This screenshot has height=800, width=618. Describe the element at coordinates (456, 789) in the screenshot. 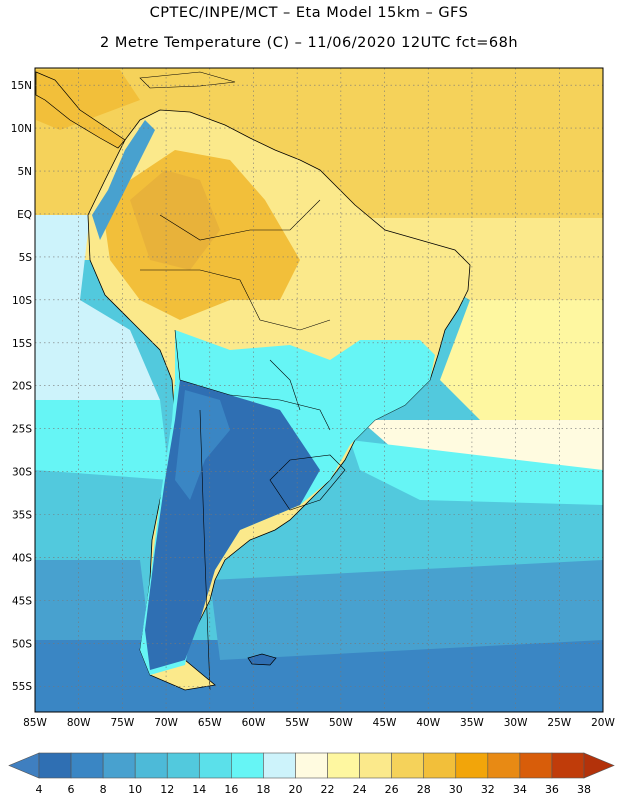

I see `colorbar-label: 30` at that location.